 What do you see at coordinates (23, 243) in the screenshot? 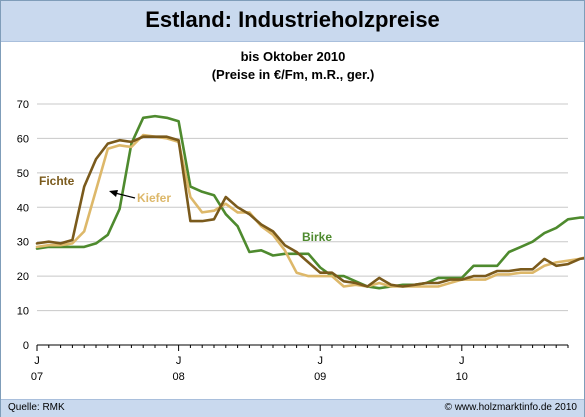
I see `y-tick-label: 30` at bounding box center [23, 243].